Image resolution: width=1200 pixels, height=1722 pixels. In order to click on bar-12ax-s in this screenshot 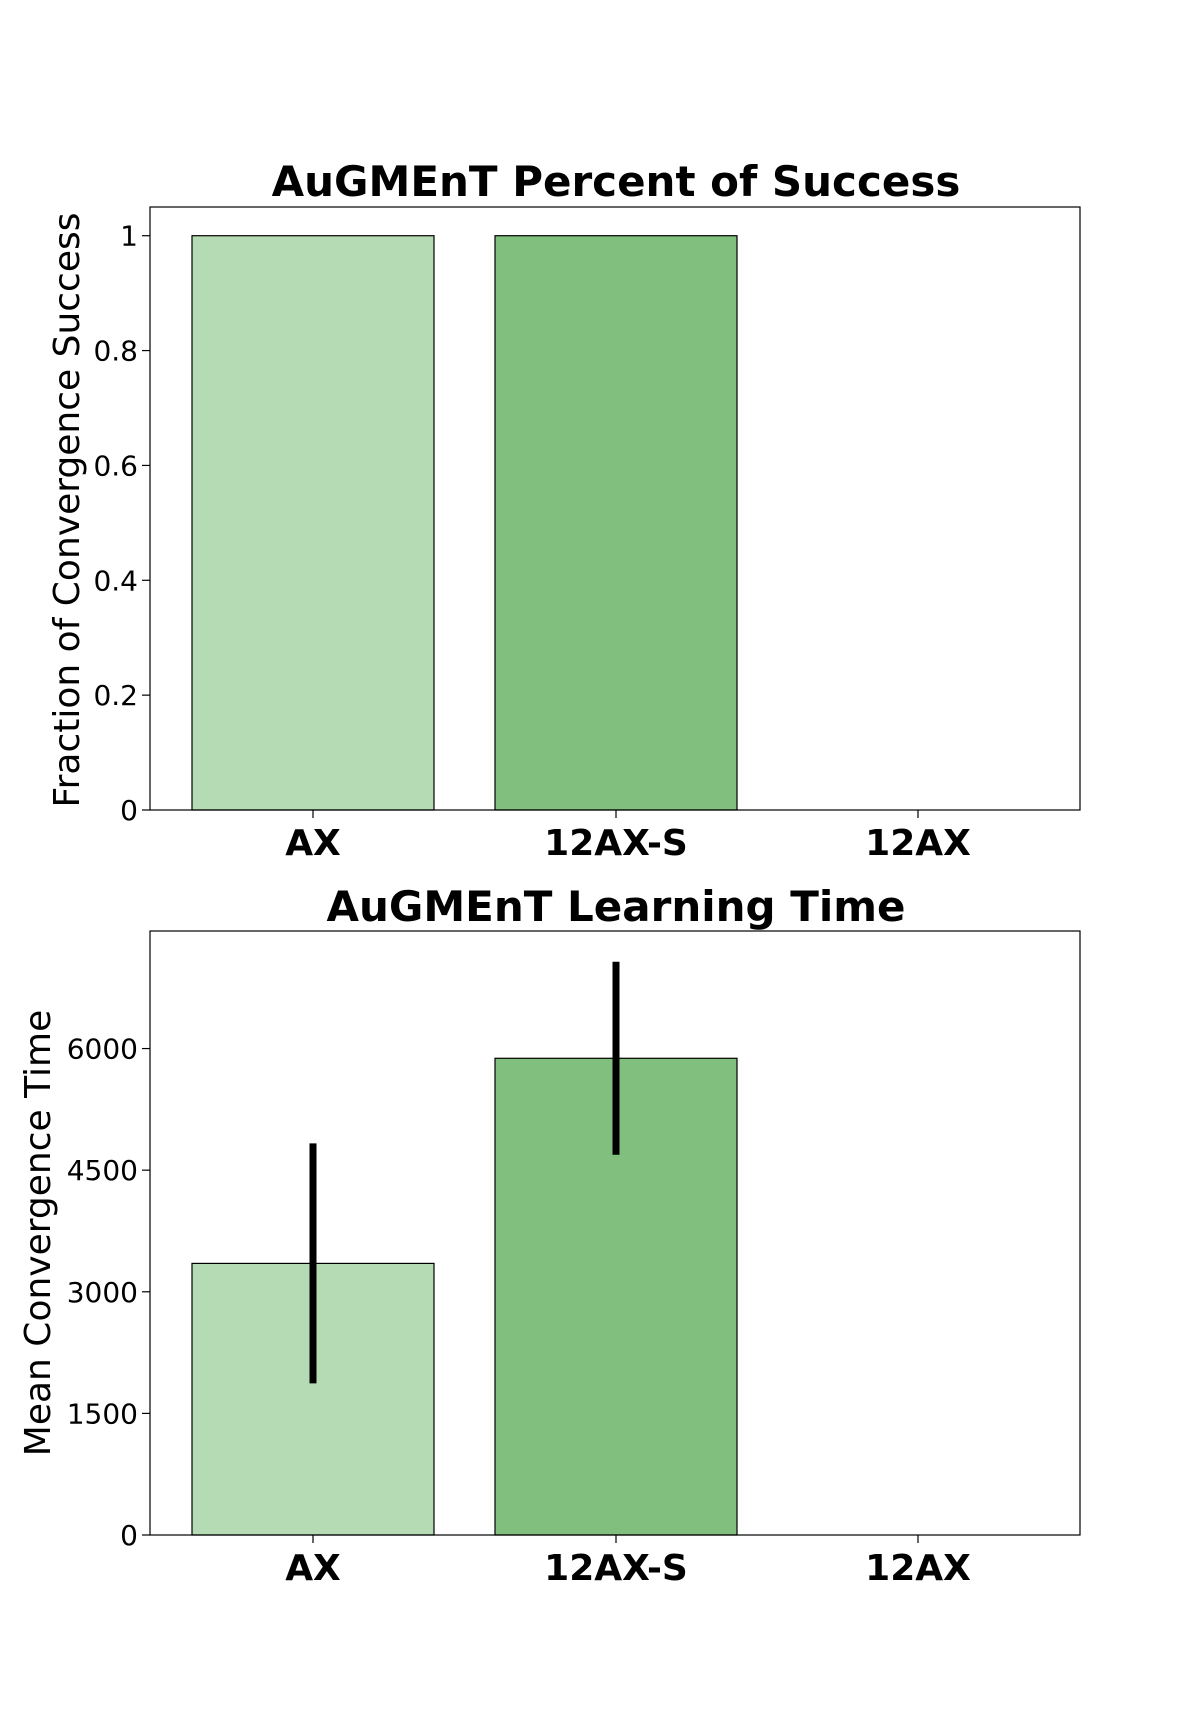, I will do `click(616, 523)`.